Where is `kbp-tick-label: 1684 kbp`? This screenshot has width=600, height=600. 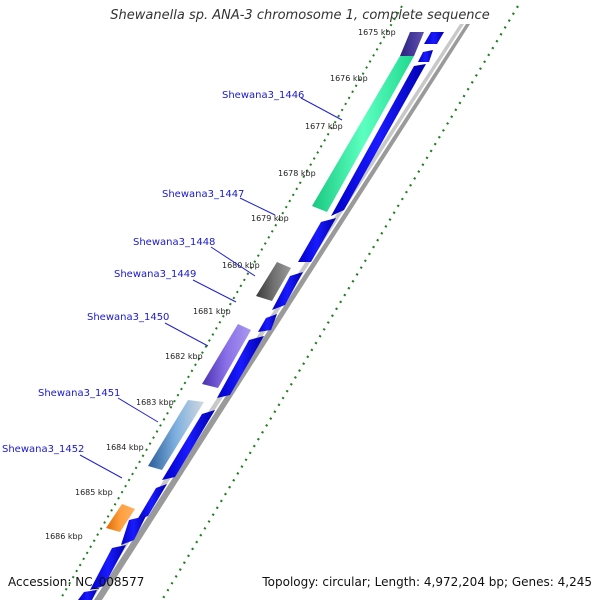
kbp-tick-label: 1684 kbp is located at coordinates (125, 447).